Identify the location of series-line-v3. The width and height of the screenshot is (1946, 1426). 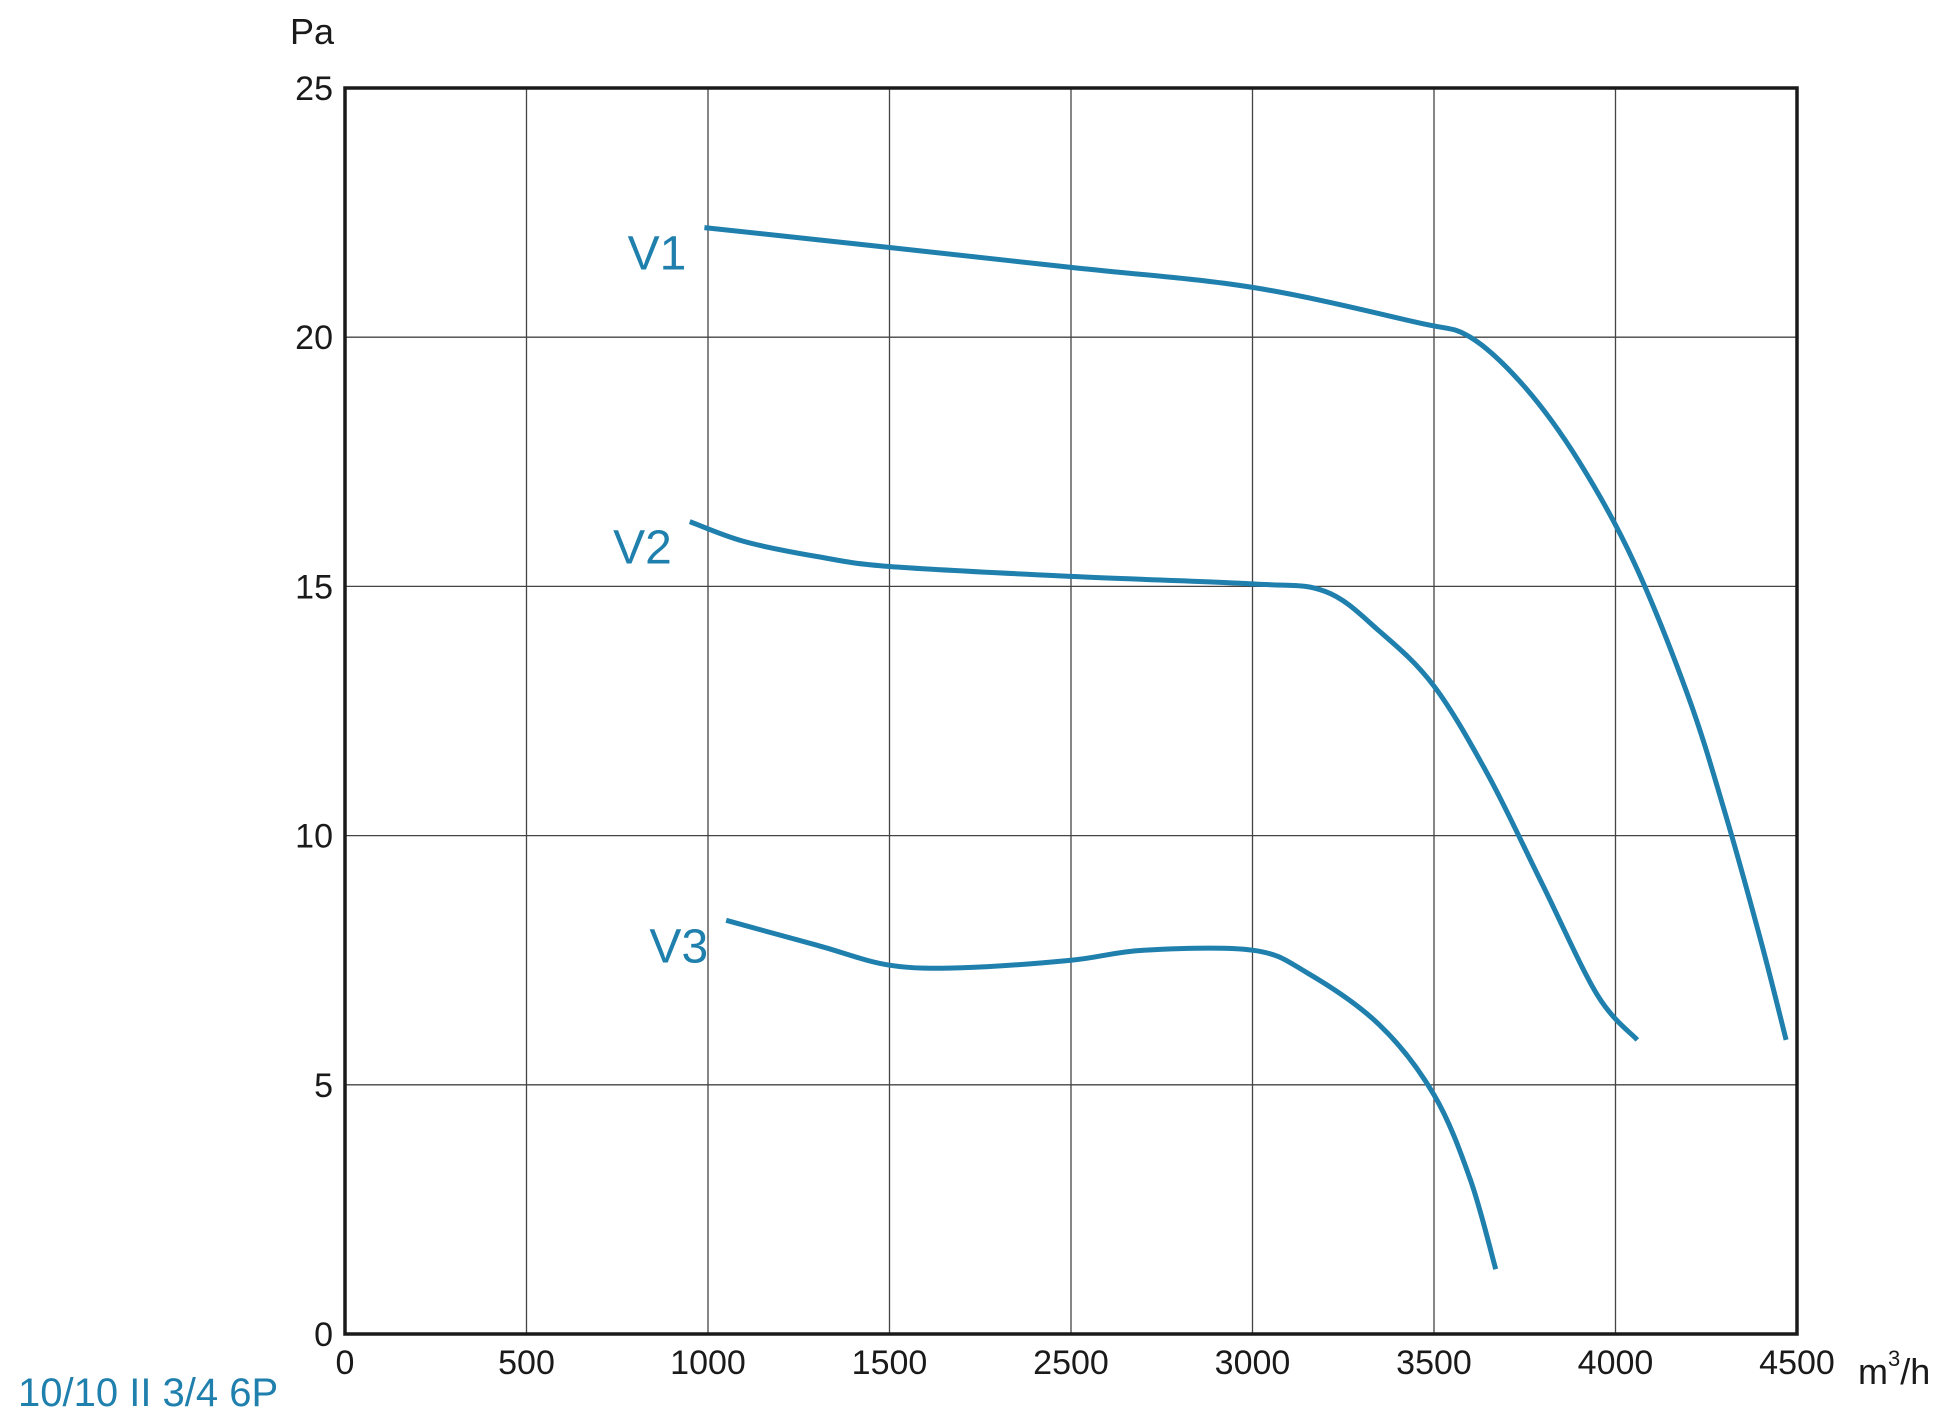
(1112, 1093).